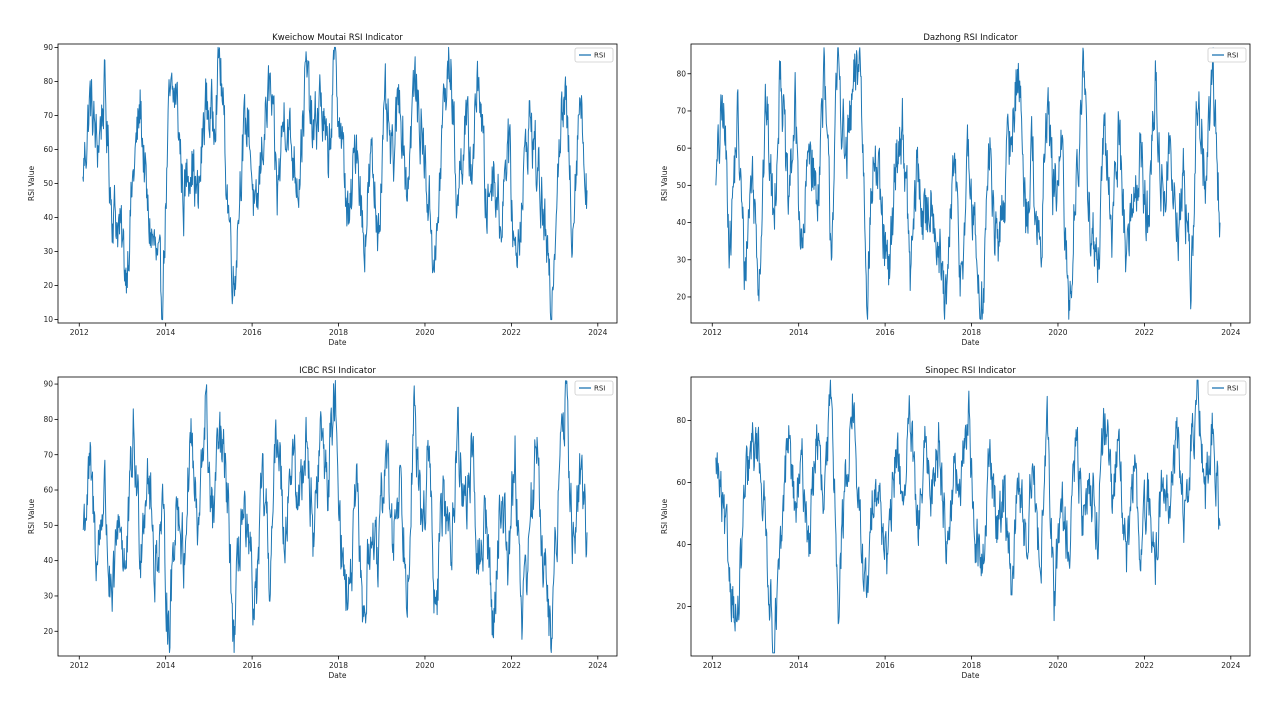 The height and width of the screenshot is (713, 1267). I want to click on chart-title: Kweichow Moutai RSI Indicator, so click(337, 38).